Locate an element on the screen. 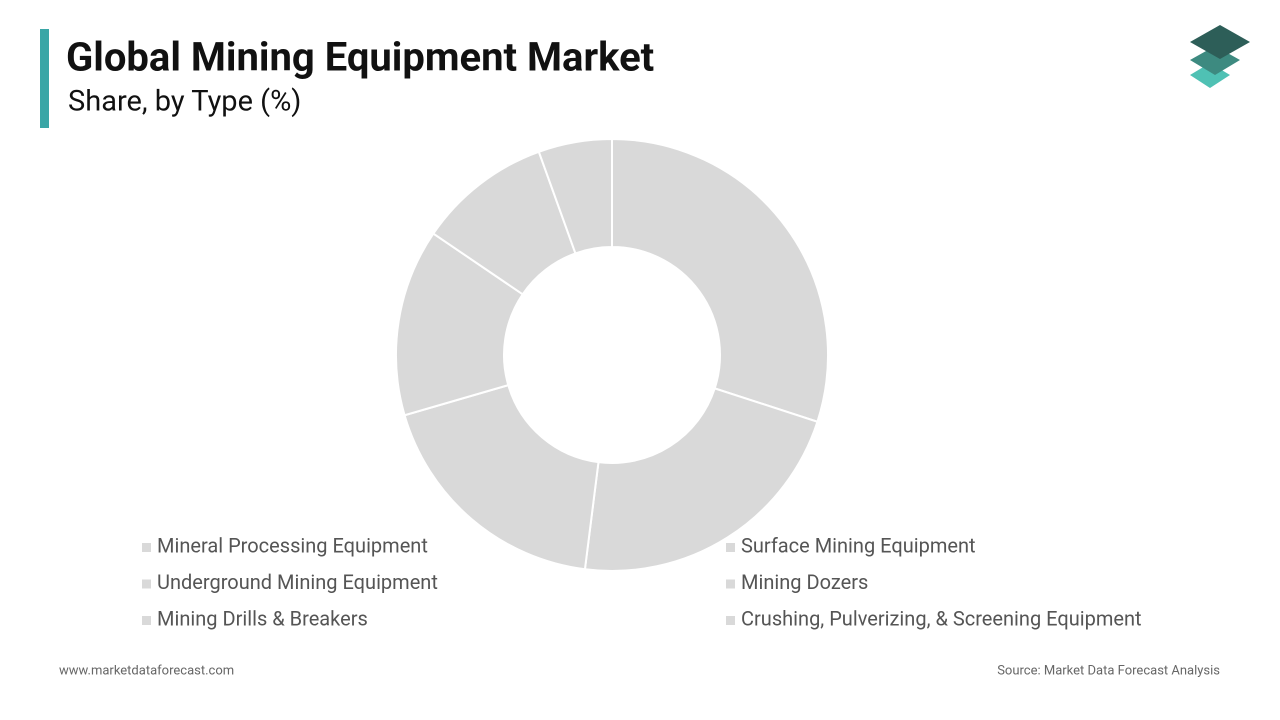 The image size is (1280, 720). chart-title: Global Mining Equipment Market is located at coordinates (360, 57).